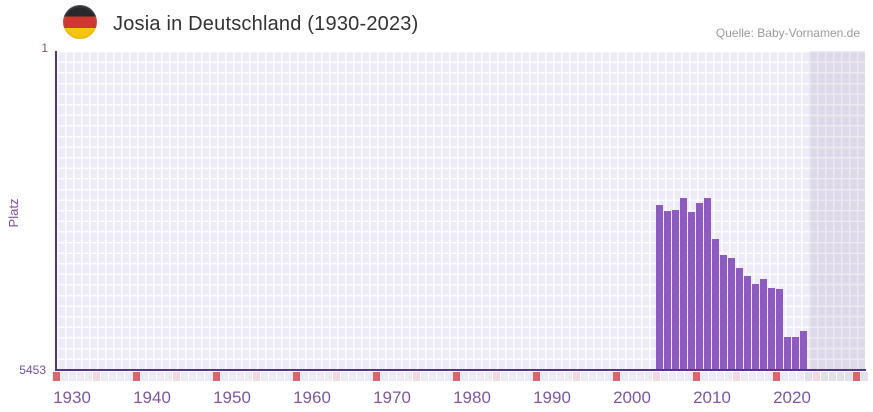 This screenshot has height=412, width=873. What do you see at coordinates (787, 353) in the screenshot?
I see `bar-2020` at bounding box center [787, 353].